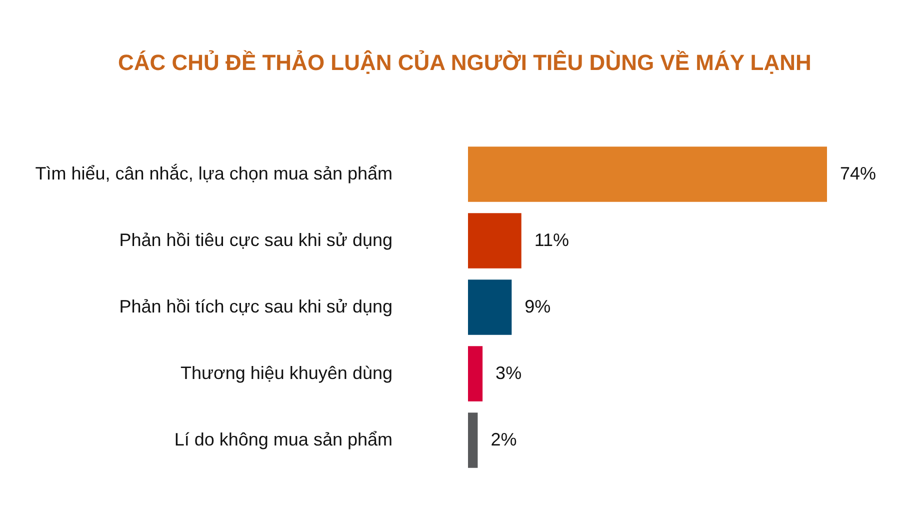  I want to click on data-label: 11%, so click(552, 240).